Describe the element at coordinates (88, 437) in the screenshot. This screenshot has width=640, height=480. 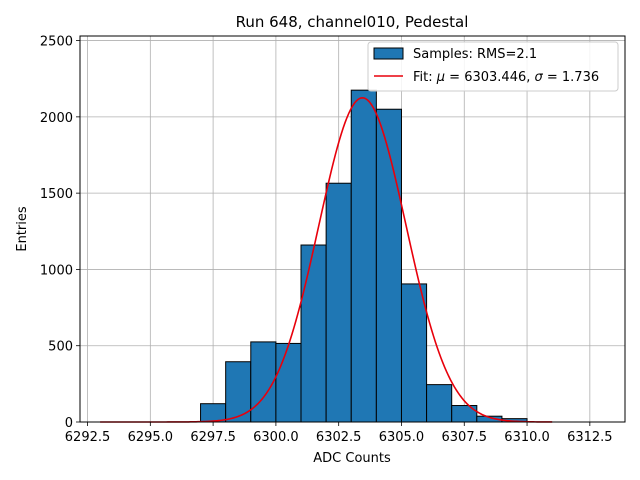
I see `x-tick-label: 6292.5` at that location.